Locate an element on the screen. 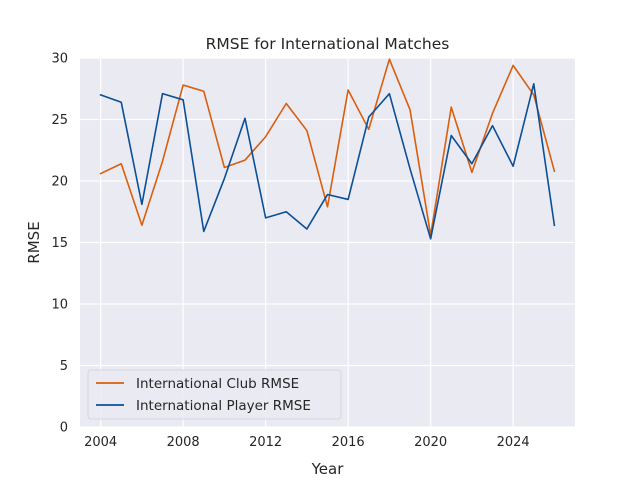 The height and width of the screenshot is (480, 640). legend-box is located at coordinates (214, 394).